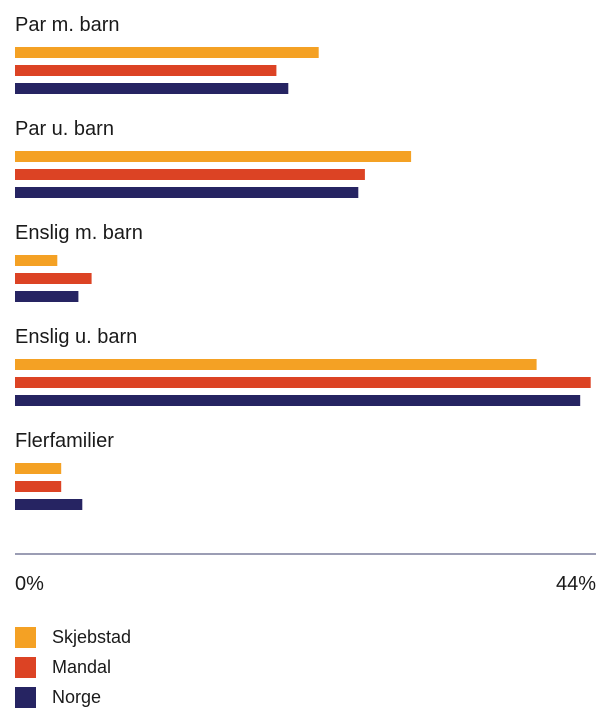  What do you see at coordinates (213, 156) in the screenshot?
I see `bar-par-u-barn-skjebstad` at bounding box center [213, 156].